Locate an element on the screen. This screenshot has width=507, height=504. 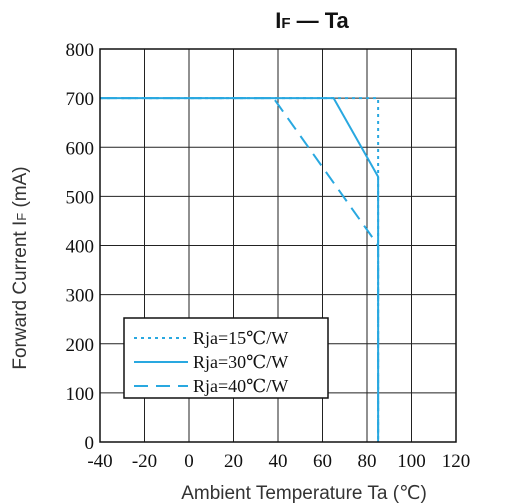
y-tick-label: 600 is located at coordinates (80, 148).